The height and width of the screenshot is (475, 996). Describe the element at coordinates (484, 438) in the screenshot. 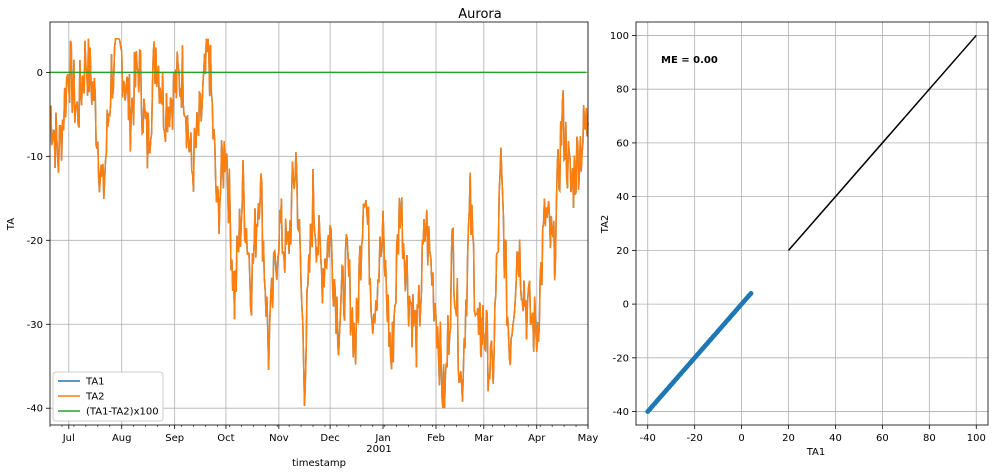

I see `timeseries-x-tick-label: Mar` at that location.